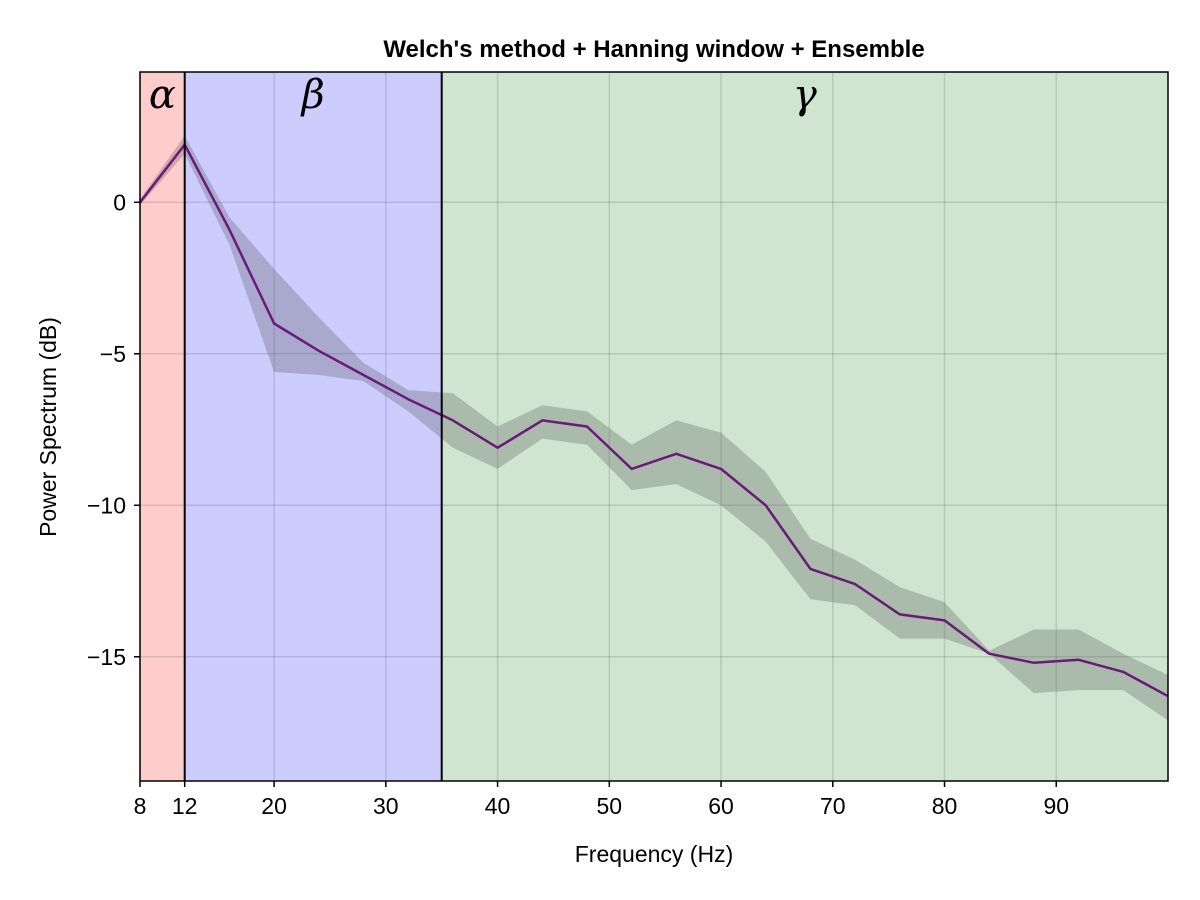 Image resolution: width=1200 pixels, height=900 pixels. What do you see at coordinates (162, 95) in the screenshot?
I see `band-label-0: α` at bounding box center [162, 95].